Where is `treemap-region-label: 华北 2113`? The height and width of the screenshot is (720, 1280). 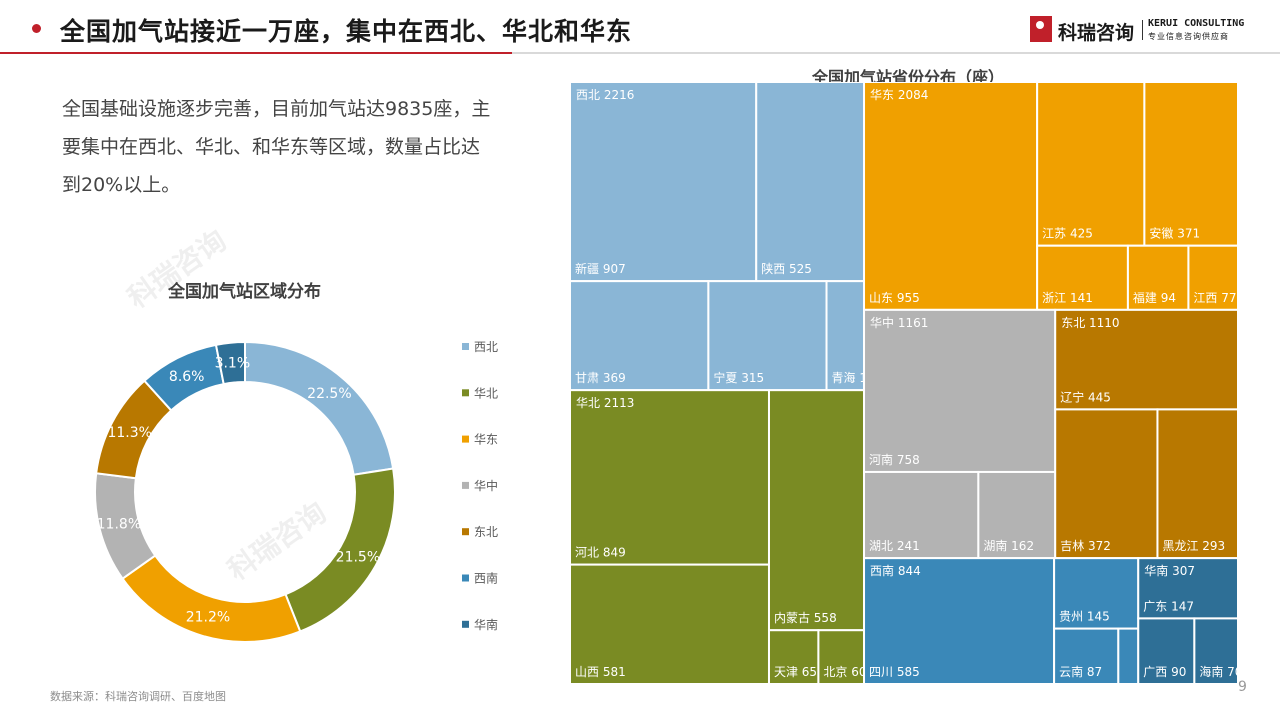 treemap-region-label: 华北 2113 is located at coordinates (605, 403).